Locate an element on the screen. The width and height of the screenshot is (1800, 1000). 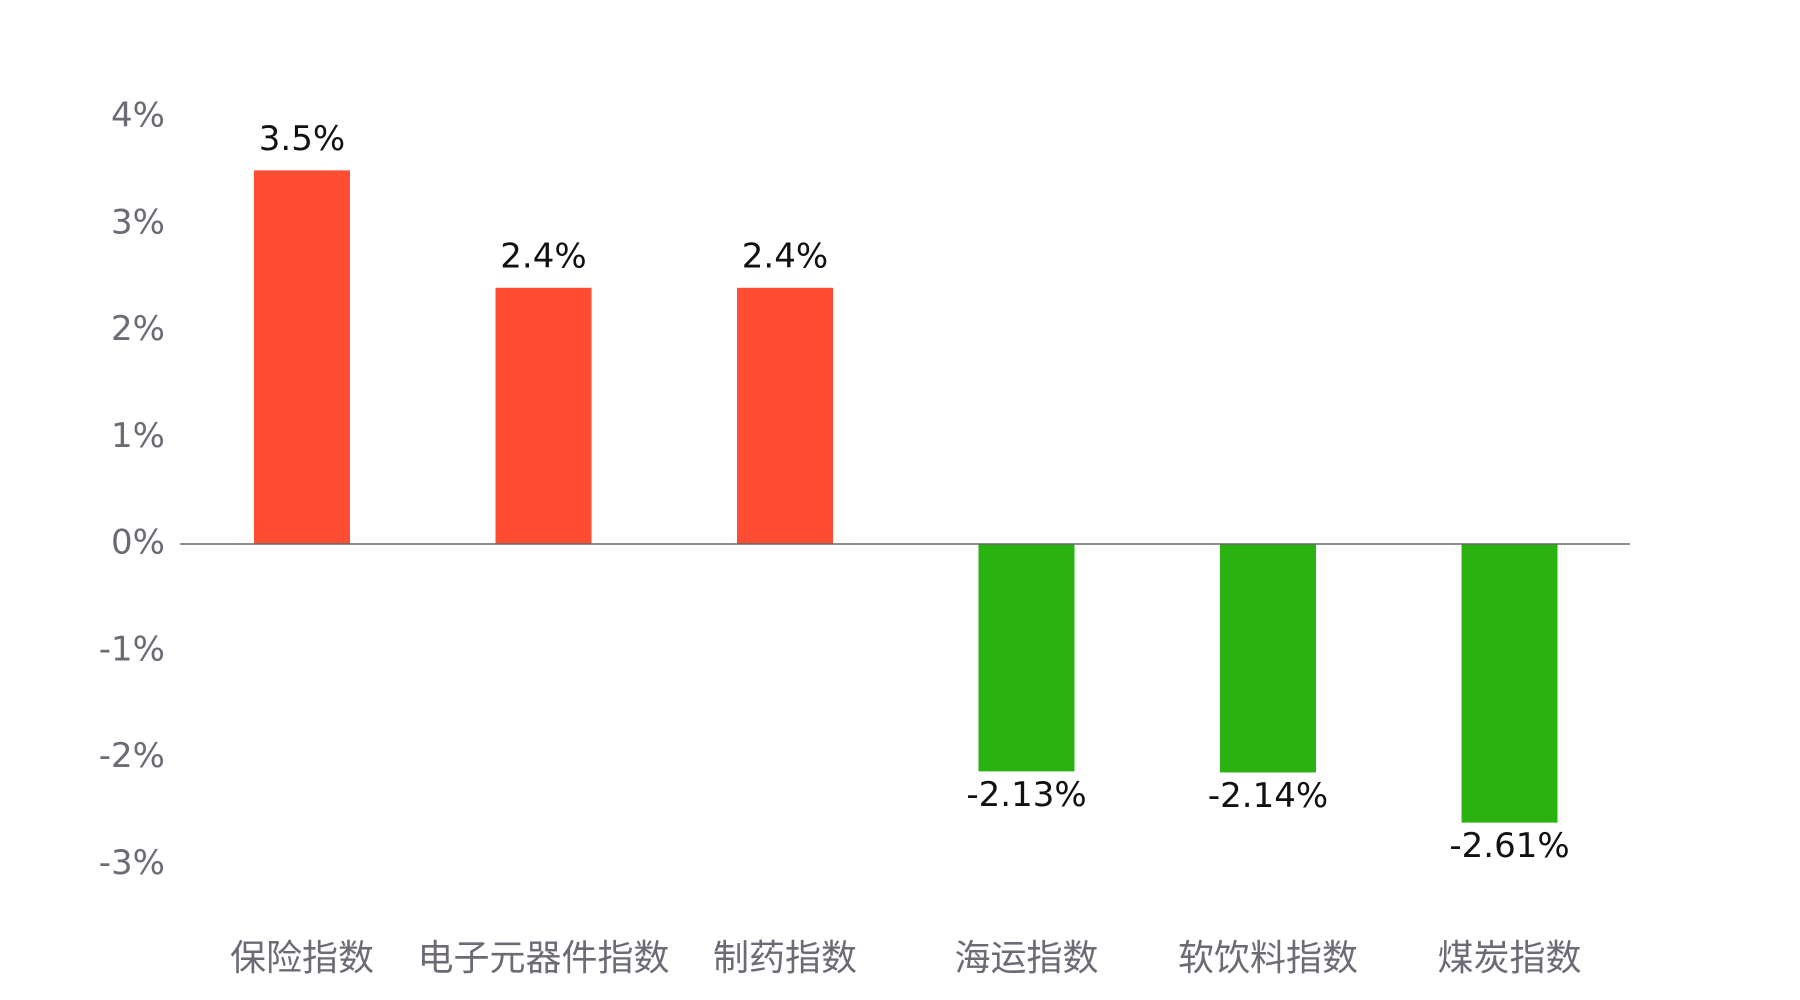
category-labels: 保险指数 电子元器件指数 制药指数 海运指数 软饮料指数 煤炭指数 is located at coordinates (906, 958).